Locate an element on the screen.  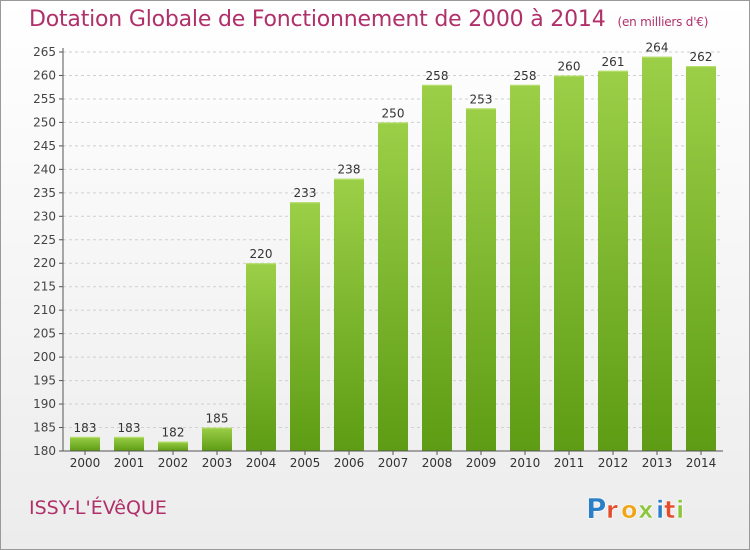
data-label-2005: 233 is located at coordinates (305, 193).